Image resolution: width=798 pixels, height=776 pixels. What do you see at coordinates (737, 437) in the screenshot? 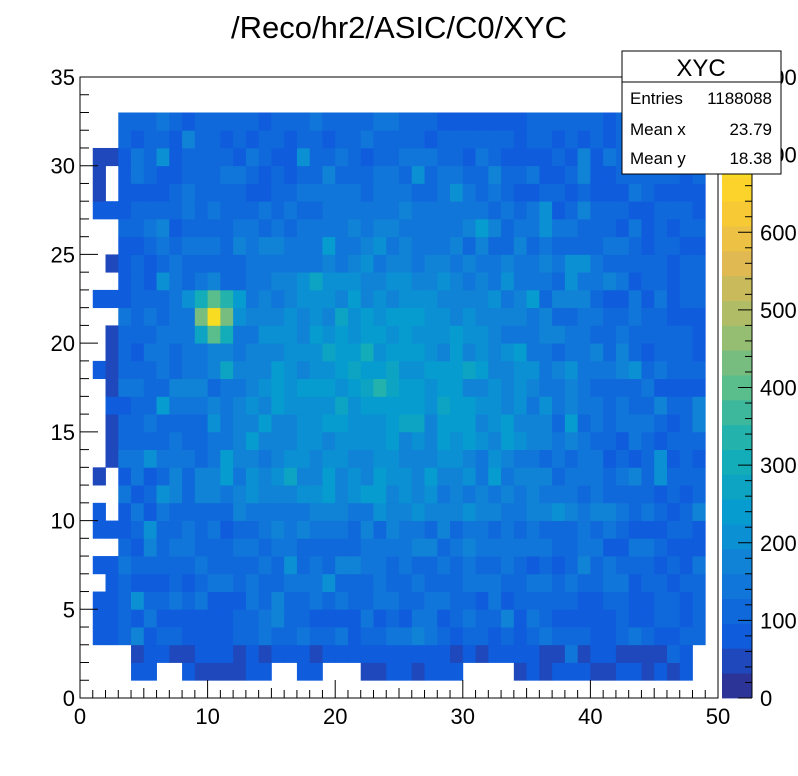
I see `palette-bin` at bounding box center [737, 437].